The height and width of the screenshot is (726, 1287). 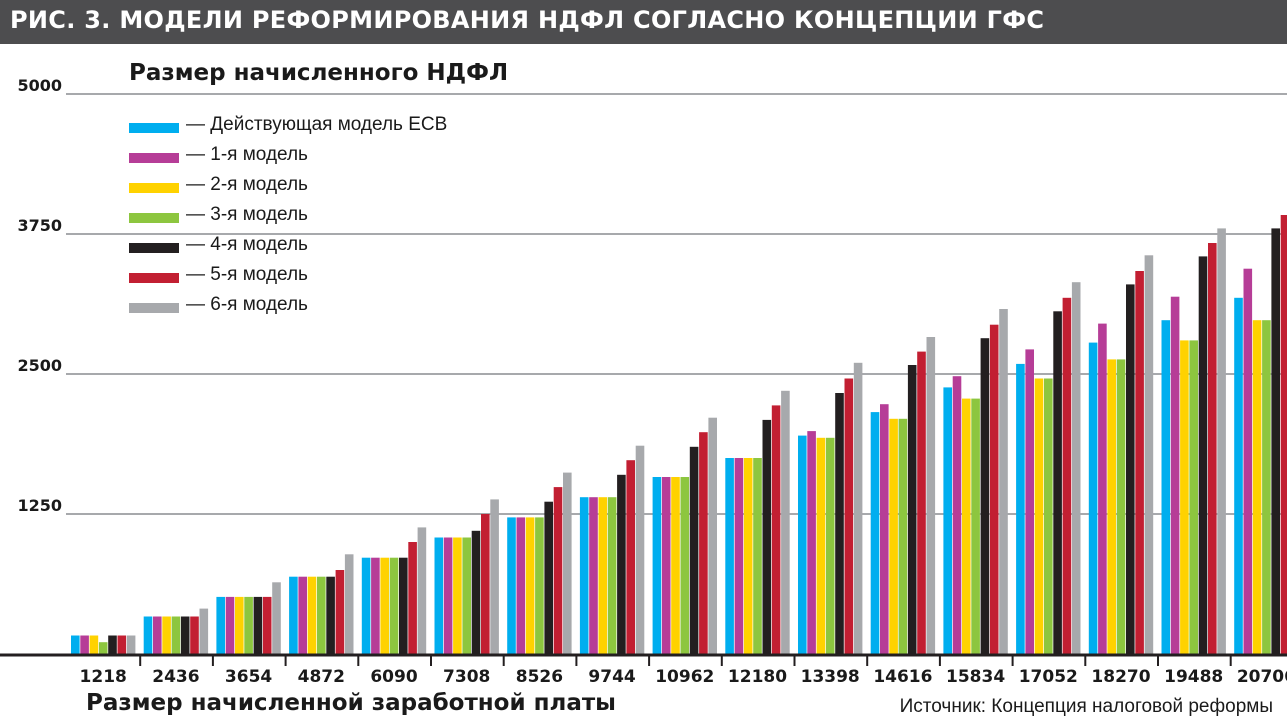 What do you see at coordinates (39, 505) in the screenshot?
I see `y-tick-label: 1250` at bounding box center [39, 505].